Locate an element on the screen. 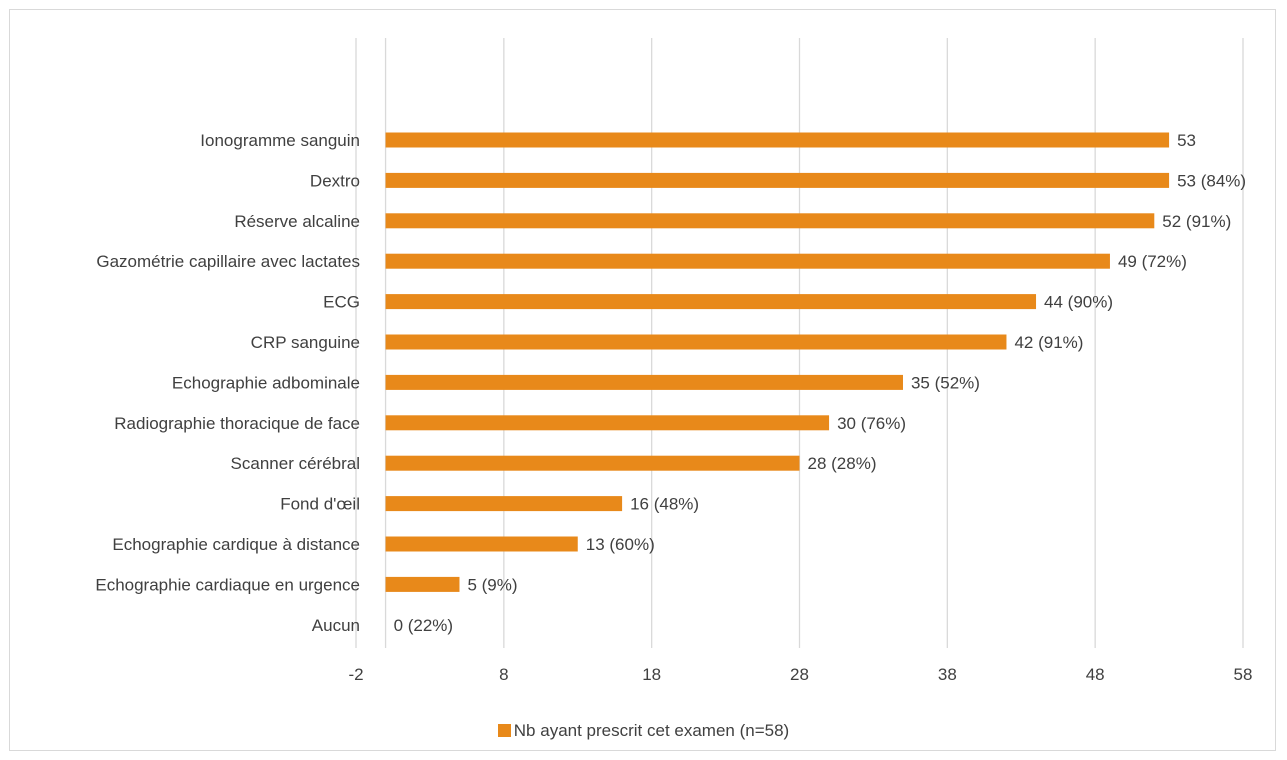 This screenshot has height=760, width=1287. x-tick-label: 8 is located at coordinates (503, 674).